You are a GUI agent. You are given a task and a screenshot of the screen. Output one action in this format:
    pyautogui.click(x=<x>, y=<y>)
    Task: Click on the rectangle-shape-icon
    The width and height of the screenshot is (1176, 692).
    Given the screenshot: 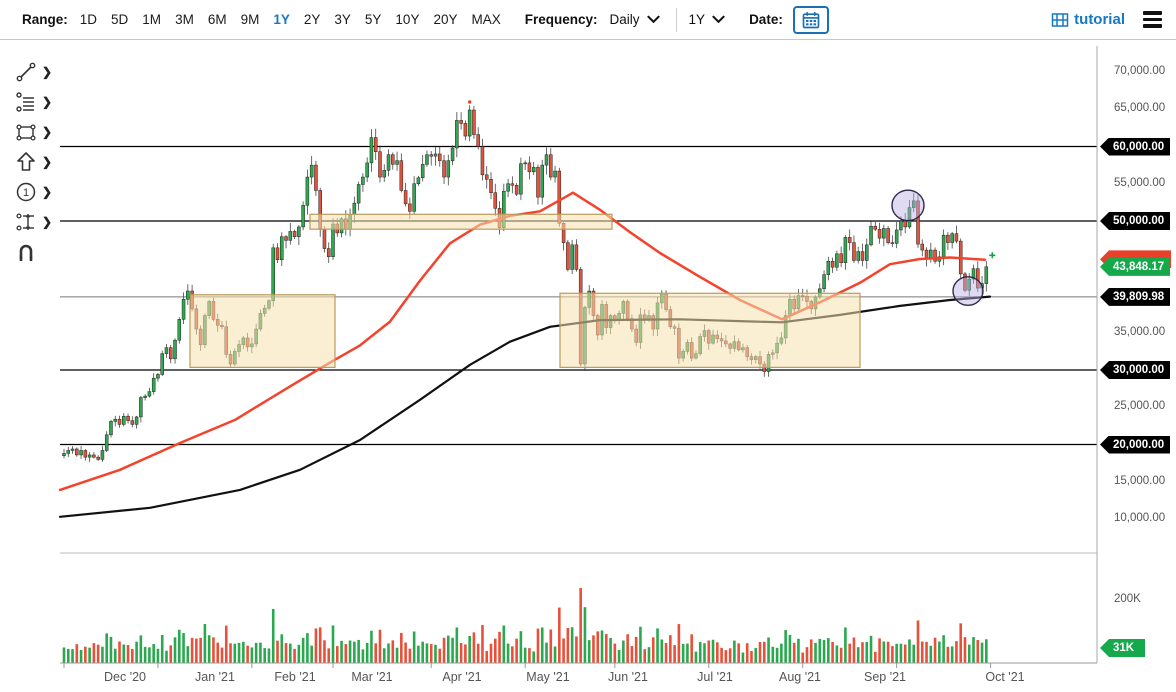 What is the action you would take?
    pyautogui.click(x=26, y=132)
    